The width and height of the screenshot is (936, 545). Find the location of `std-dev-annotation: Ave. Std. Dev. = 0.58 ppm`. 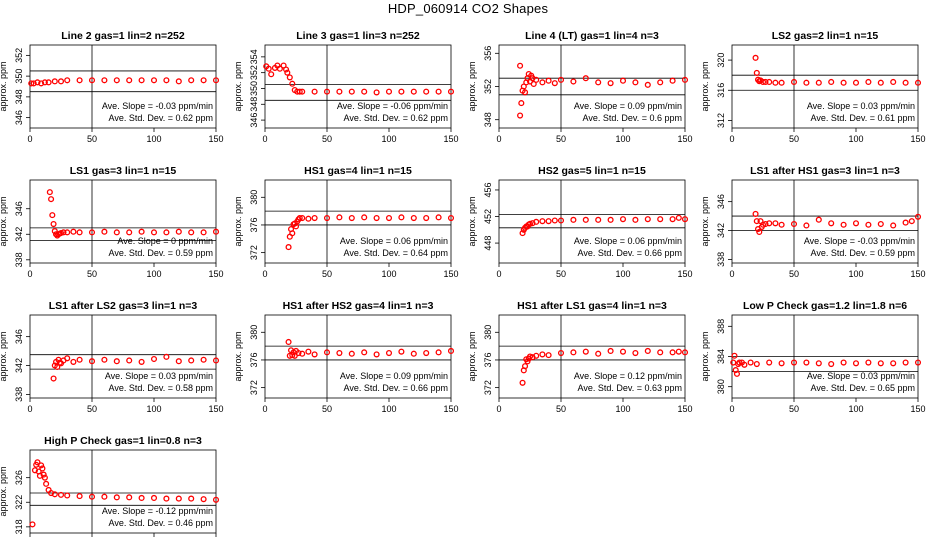

std-dev-annotation: Ave. Std. Dev. = 0.58 ppm is located at coordinates (161, 388).